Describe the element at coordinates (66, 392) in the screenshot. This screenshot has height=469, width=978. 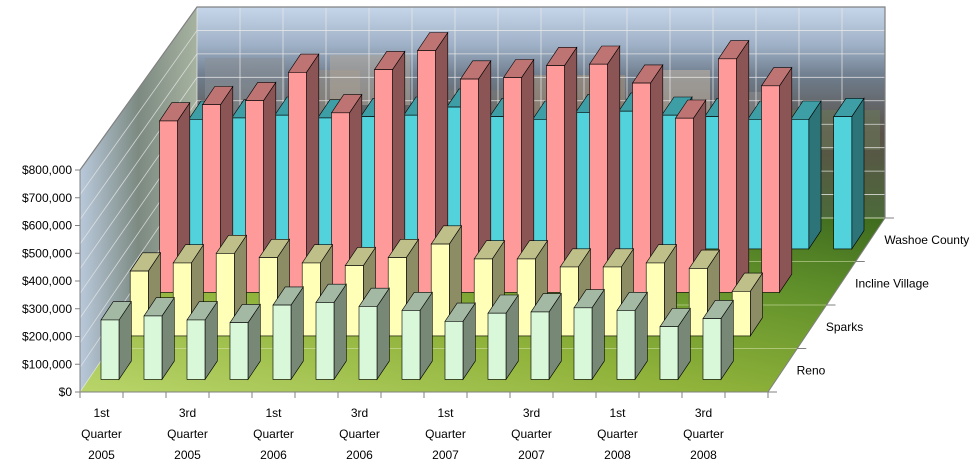
I see `y-tick-label: $0` at that location.